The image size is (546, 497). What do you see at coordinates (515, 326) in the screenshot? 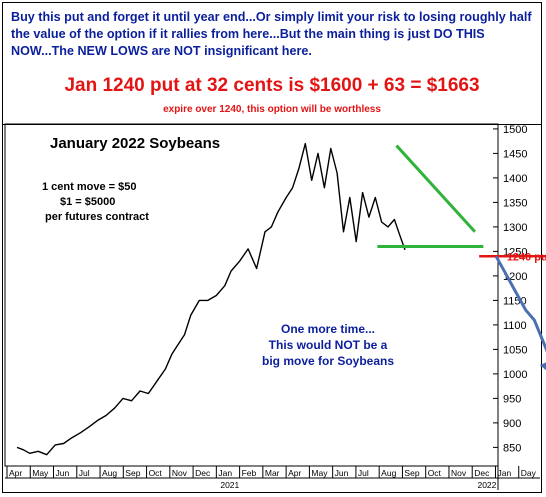
I see `y-tick-label: 1100` at bounding box center [515, 326].